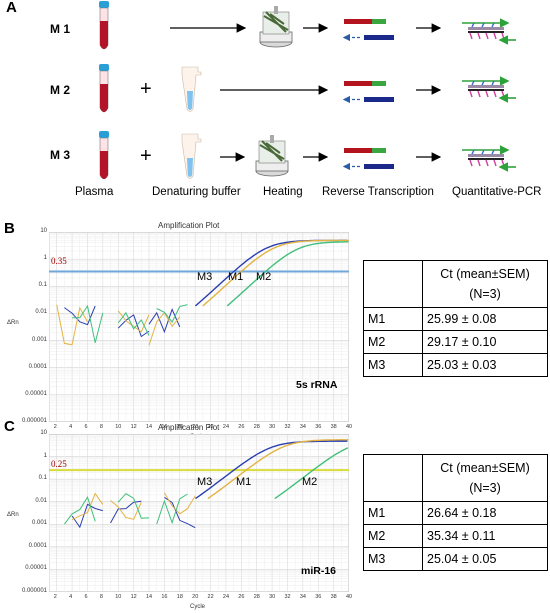  Describe the element at coordinates (9, 426) in the screenshot. I see `panel-c-letter: C` at that location.